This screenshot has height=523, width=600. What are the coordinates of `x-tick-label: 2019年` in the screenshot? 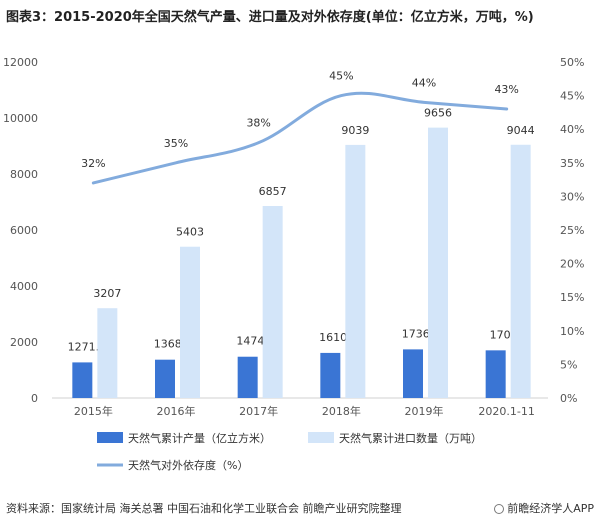 It's located at (424, 411).